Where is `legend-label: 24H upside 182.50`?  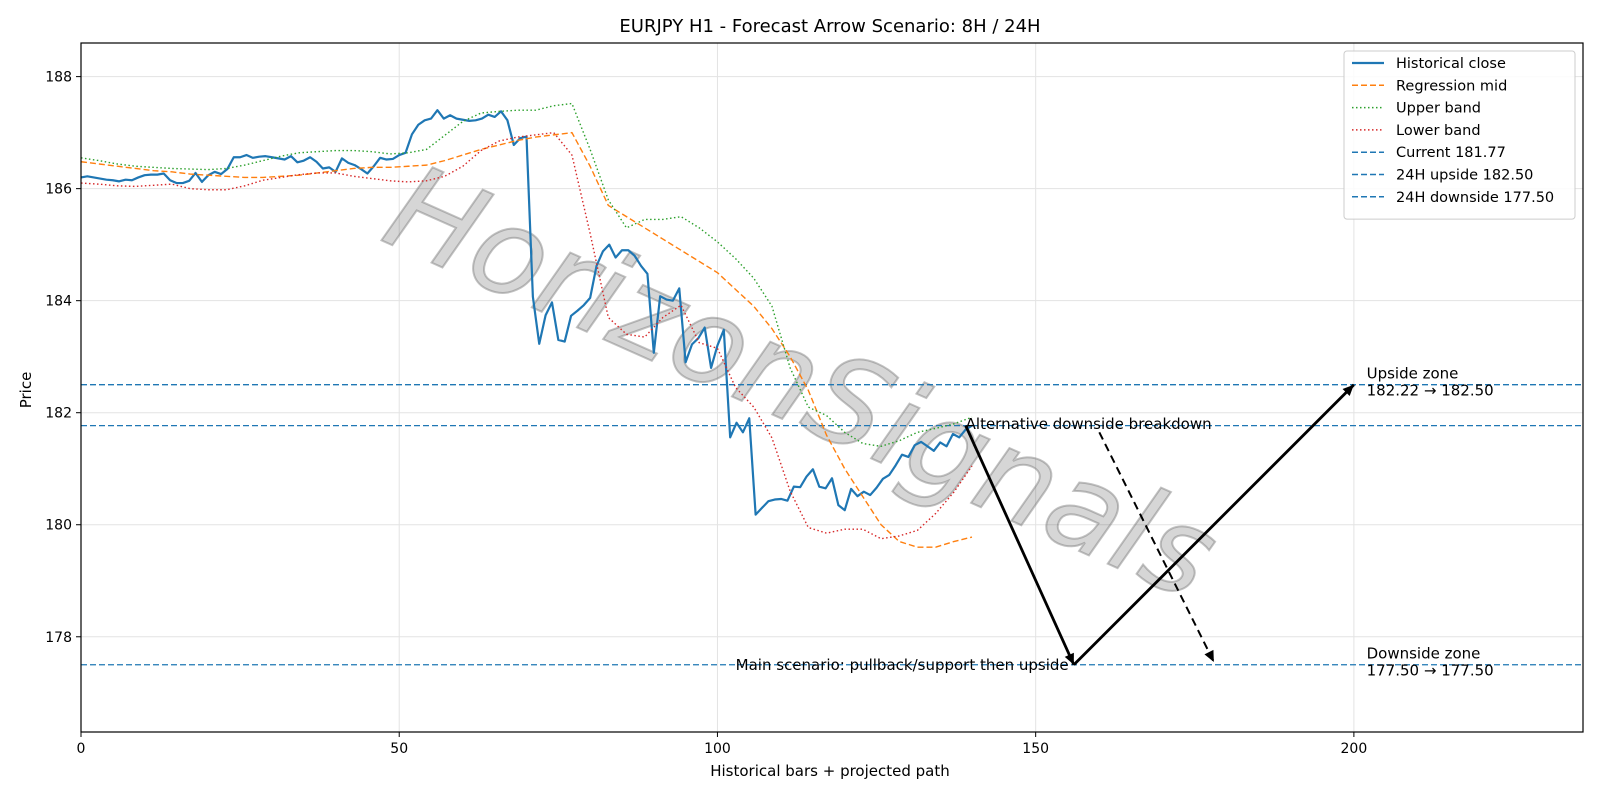
legend-label: 24H upside 182.50 is located at coordinates (1464, 176).